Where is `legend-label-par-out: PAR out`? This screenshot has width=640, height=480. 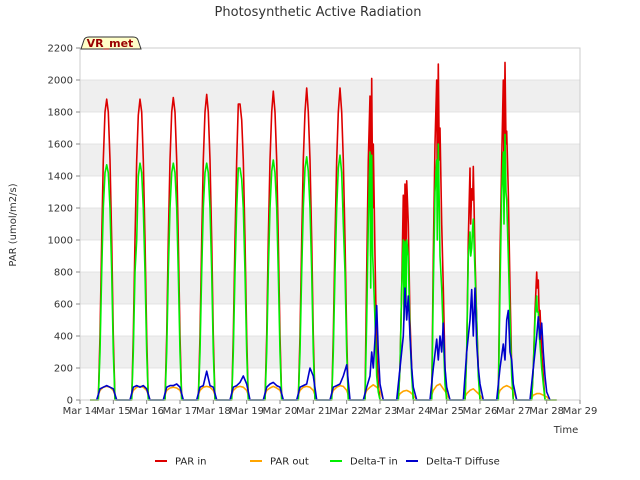
legend-label-par-out: PAR out is located at coordinates (289, 462).